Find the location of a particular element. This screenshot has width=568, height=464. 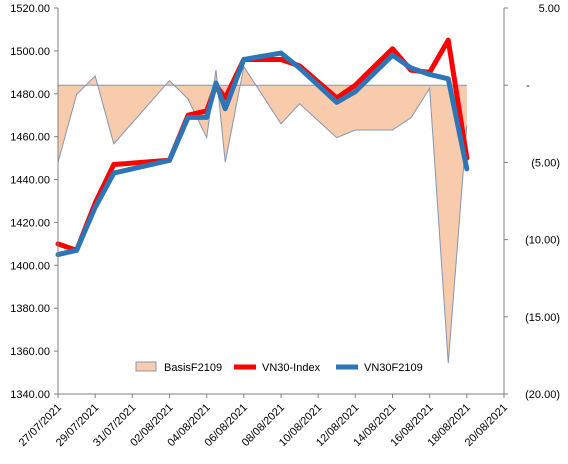

y-left-tick-label: 1520.00 is located at coordinates (30, 9).